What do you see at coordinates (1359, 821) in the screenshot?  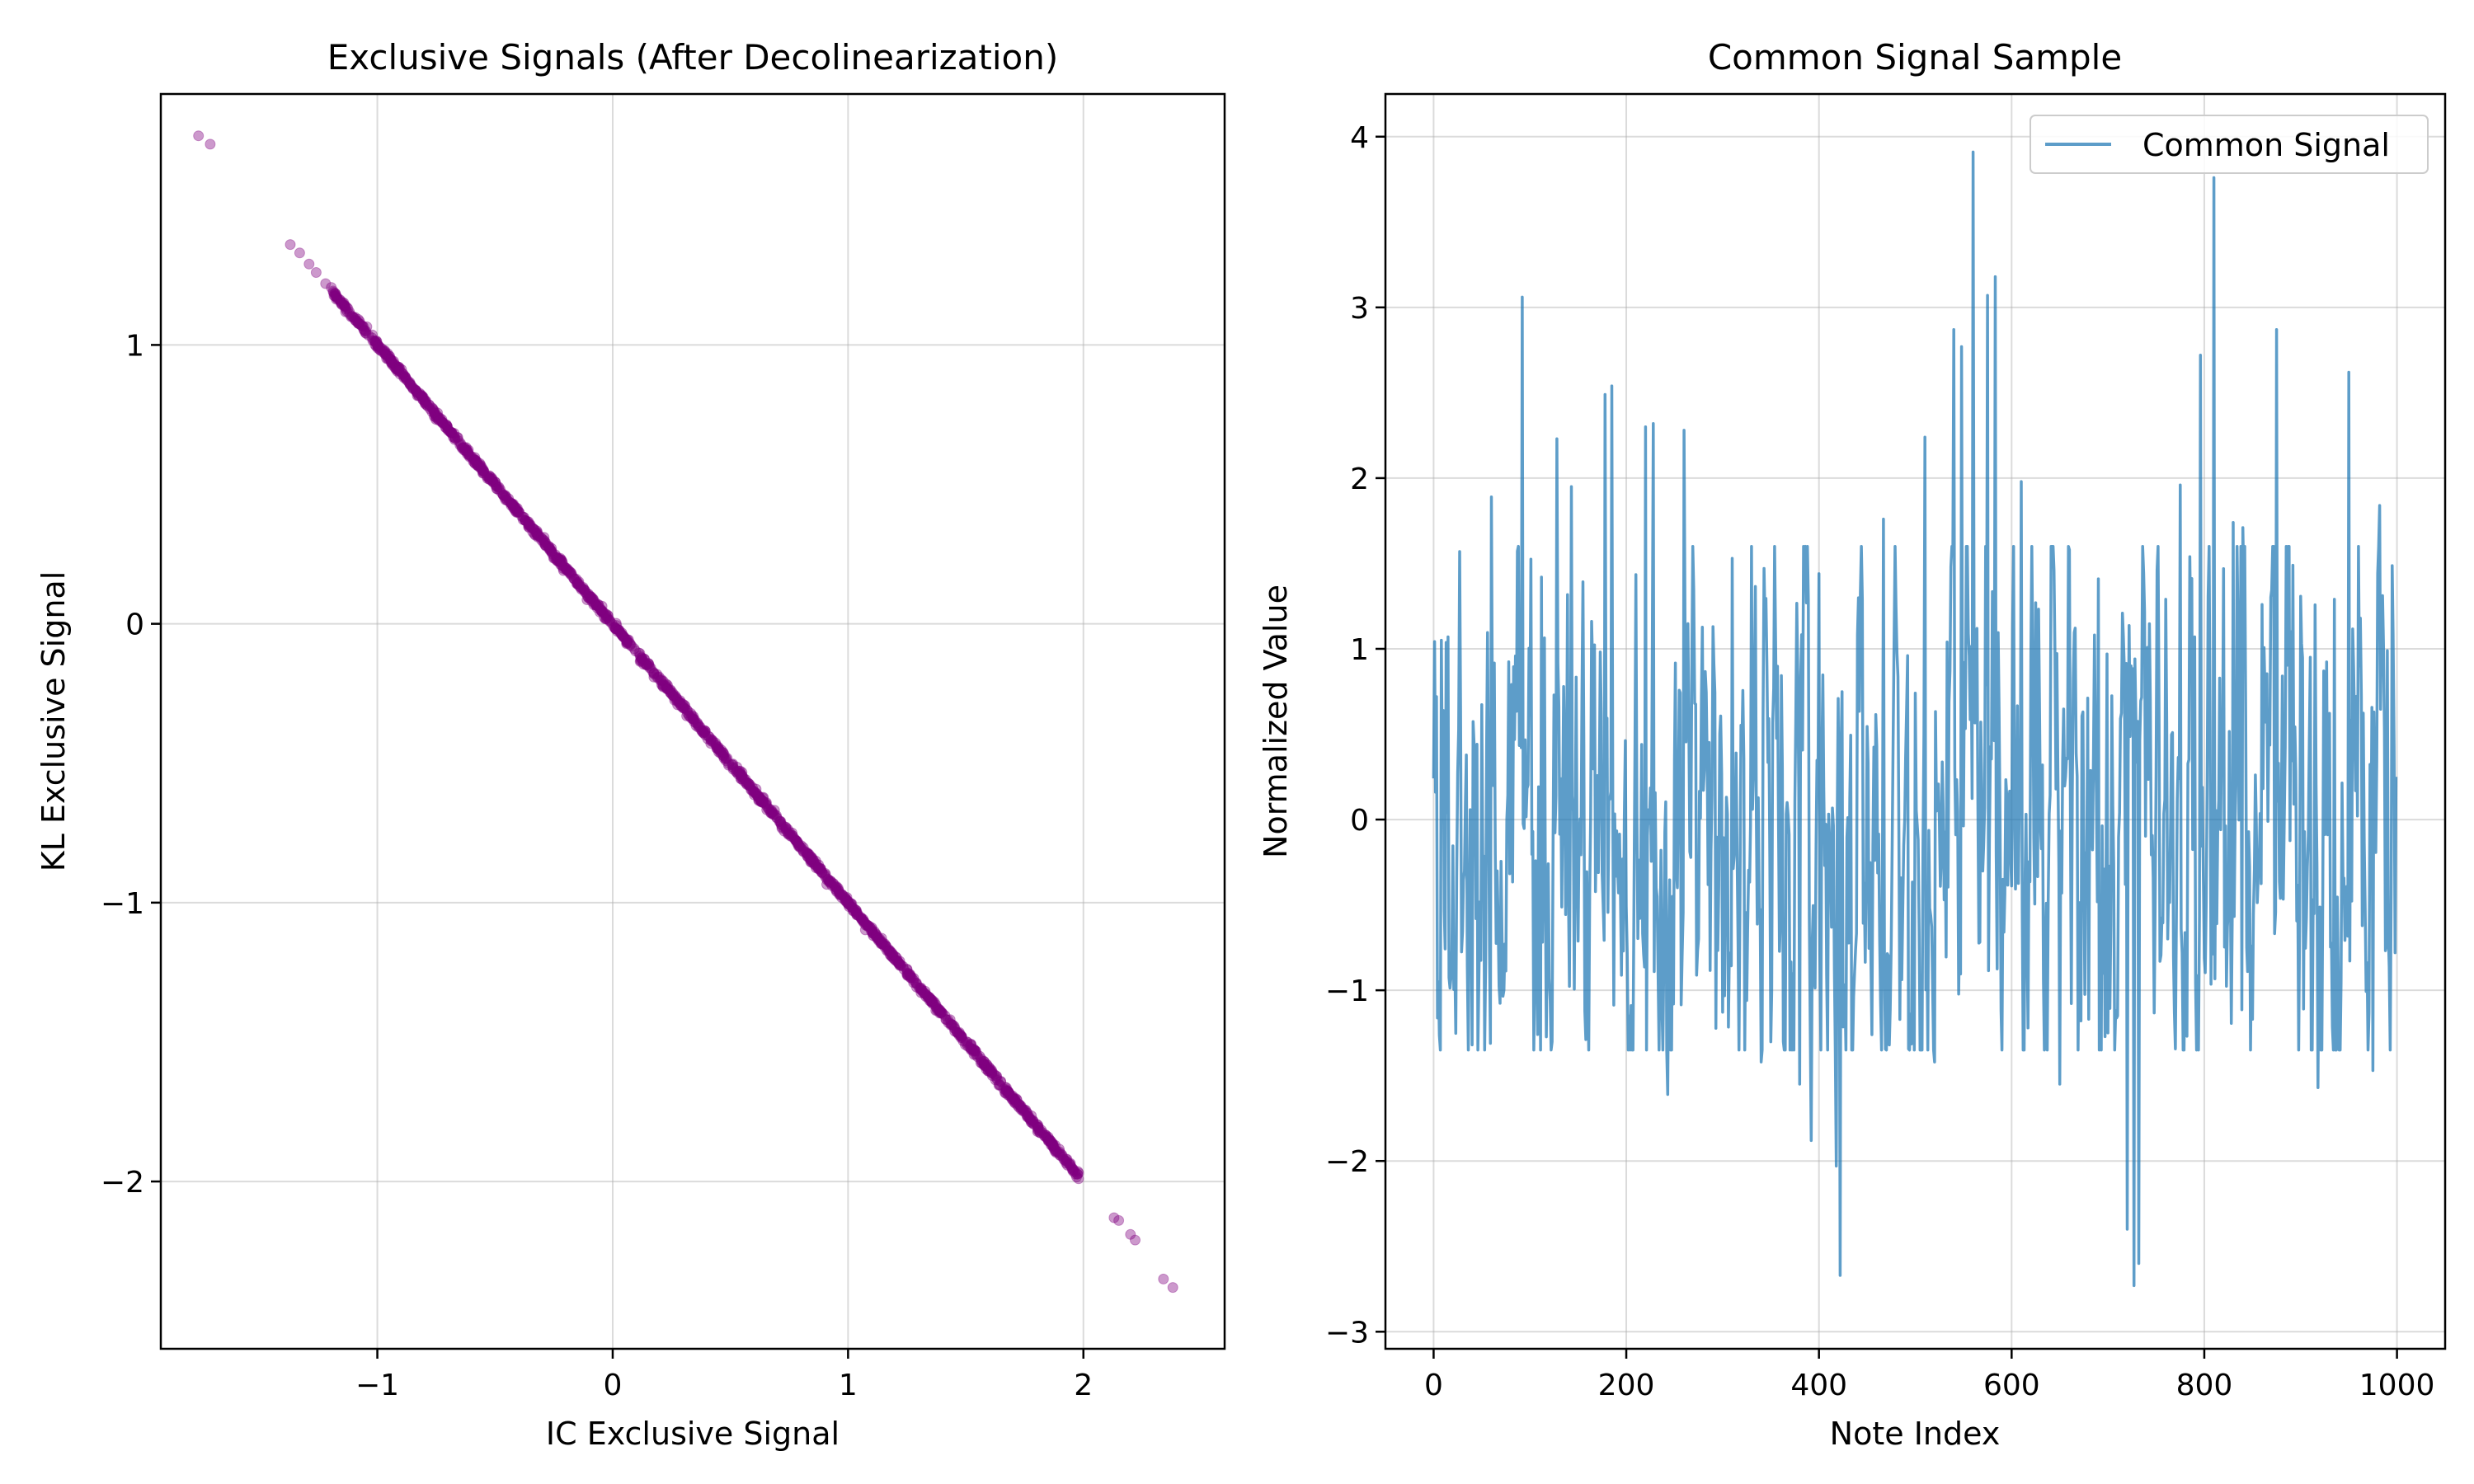 I see `line-y-tick-label: 0` at bounding box center [1359, 821].